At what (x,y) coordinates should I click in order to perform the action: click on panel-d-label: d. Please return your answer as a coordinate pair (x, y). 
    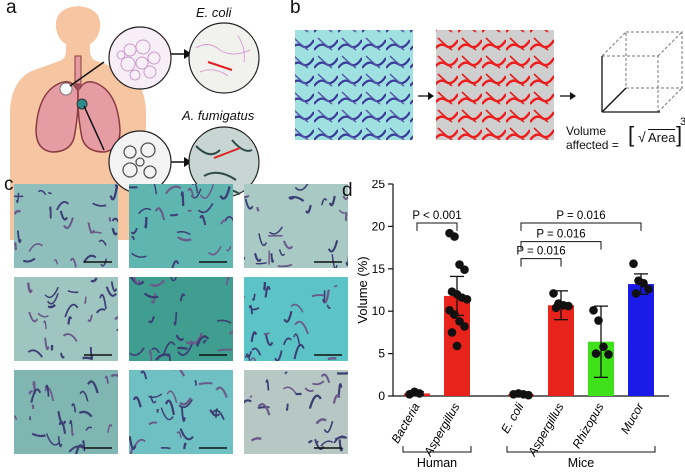
    Looking at the image, I should click on (347, 190).